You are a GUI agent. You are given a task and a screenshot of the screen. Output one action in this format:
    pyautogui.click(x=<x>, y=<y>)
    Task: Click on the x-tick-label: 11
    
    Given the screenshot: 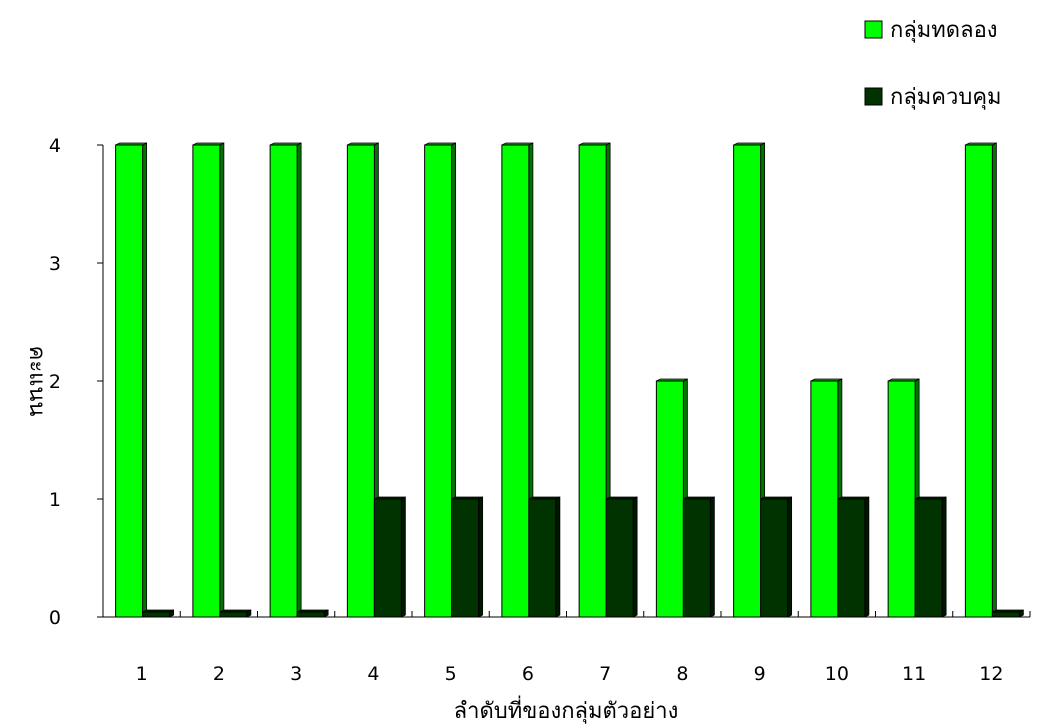 What is the action you would take?
    pyautogui.click(x=914, y=674)
    